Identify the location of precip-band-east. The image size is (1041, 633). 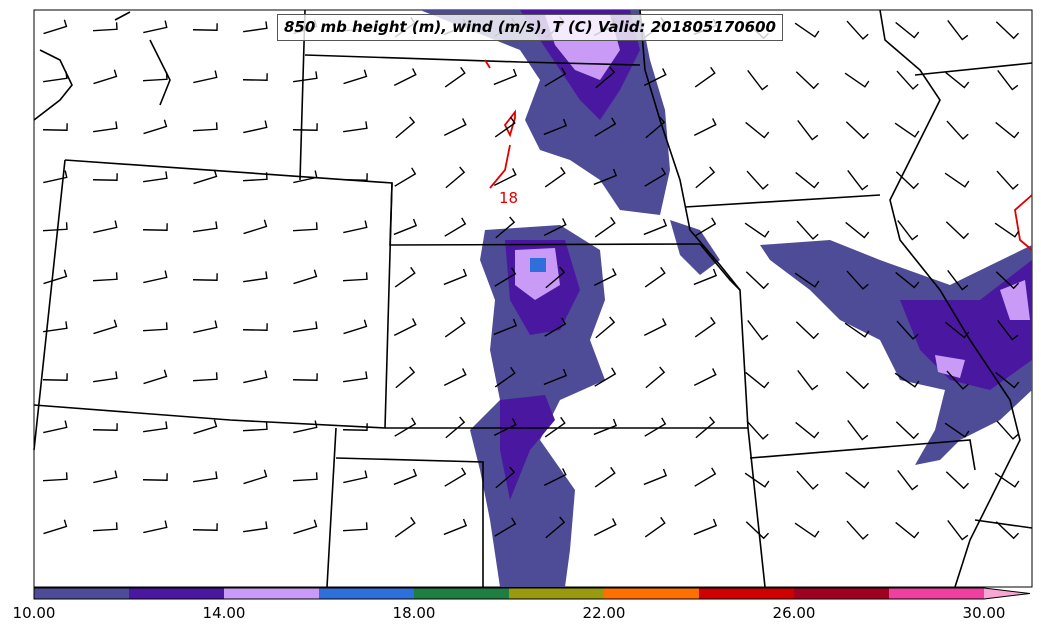
(896, 352).